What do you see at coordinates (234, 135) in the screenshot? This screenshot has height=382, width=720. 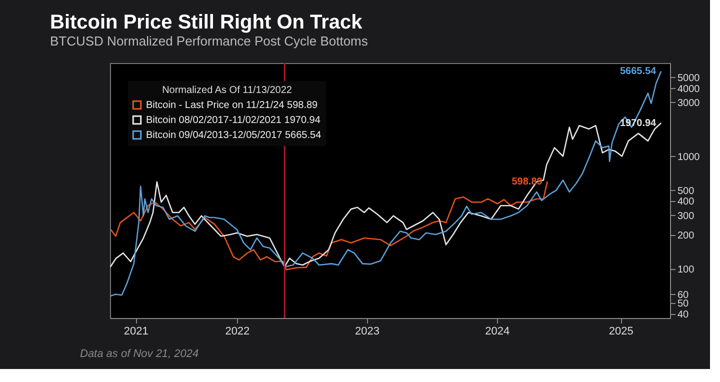 I see `legend-label: Bitcoin 09/04/2013-12/05/2017 5665.54` at bounding box center [234, 135].